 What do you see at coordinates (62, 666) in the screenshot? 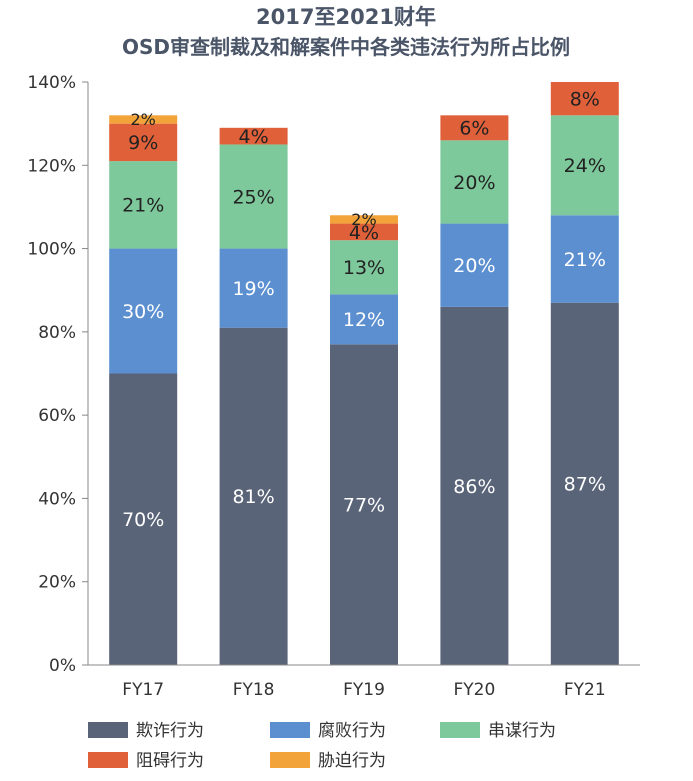
I see `y-tick-label: 0%` at bounding box center [62, 666].